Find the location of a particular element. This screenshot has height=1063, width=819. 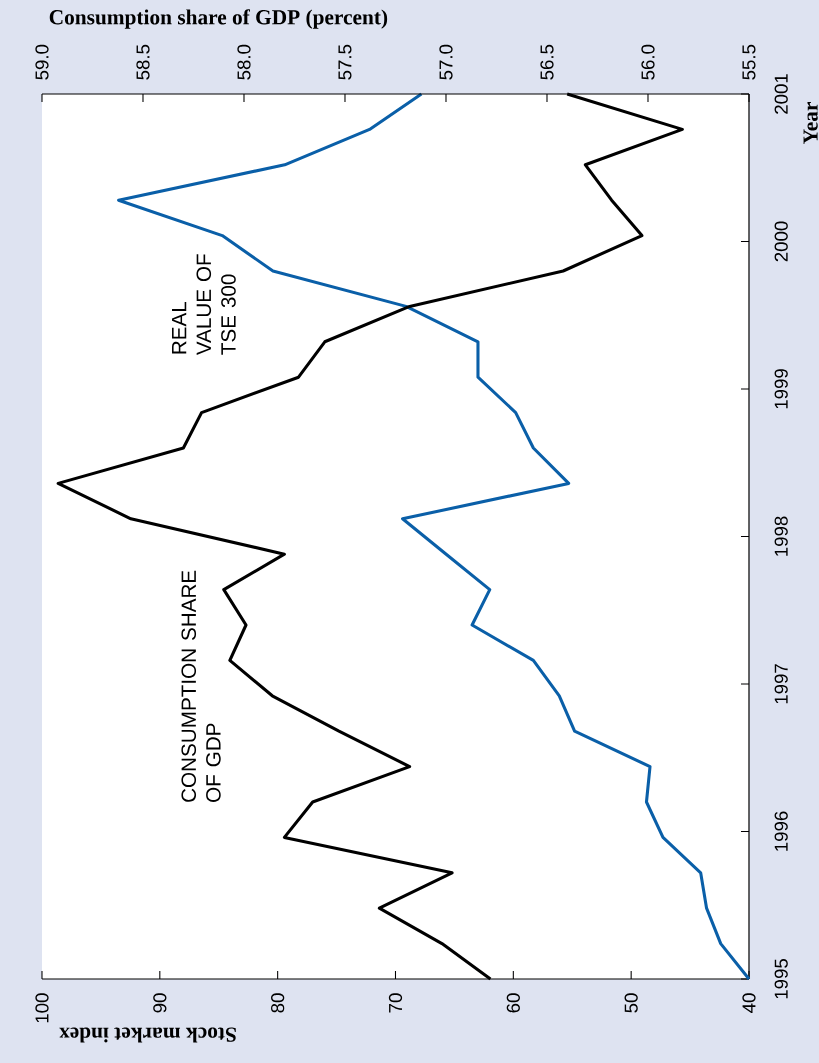

x2-tick-label: 57.0 is located at coordinates (446, 62).